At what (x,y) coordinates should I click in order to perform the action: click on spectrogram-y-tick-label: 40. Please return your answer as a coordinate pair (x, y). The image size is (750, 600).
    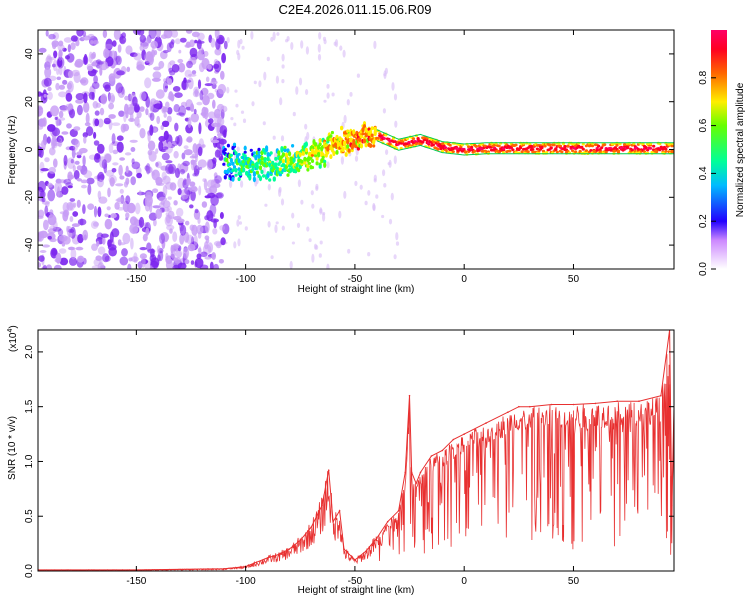
    Looking at the image, I should click on (29, 54).